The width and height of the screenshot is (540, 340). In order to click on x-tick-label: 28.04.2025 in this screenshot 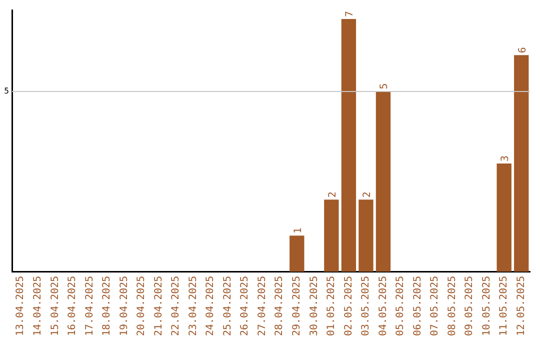, I will do `click(280, 306)`.